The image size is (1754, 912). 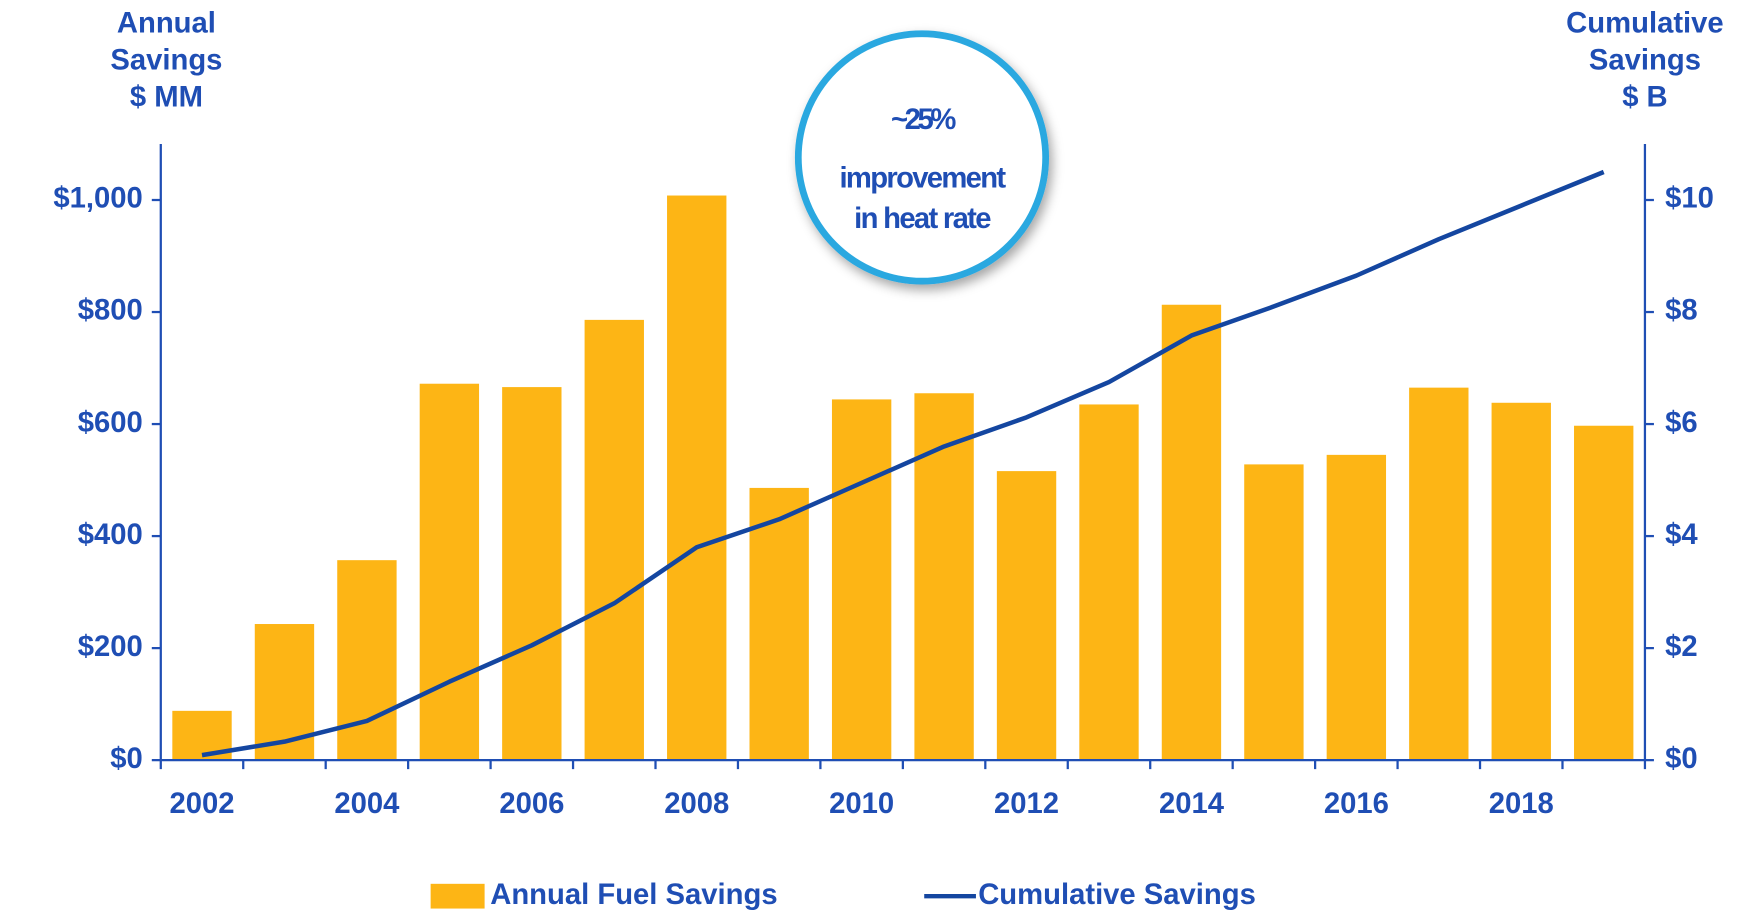 What do you see at coordinates (110, 535) in the screenshot?
I see `y-tick-label: $400` at bounding box center [110, 535].